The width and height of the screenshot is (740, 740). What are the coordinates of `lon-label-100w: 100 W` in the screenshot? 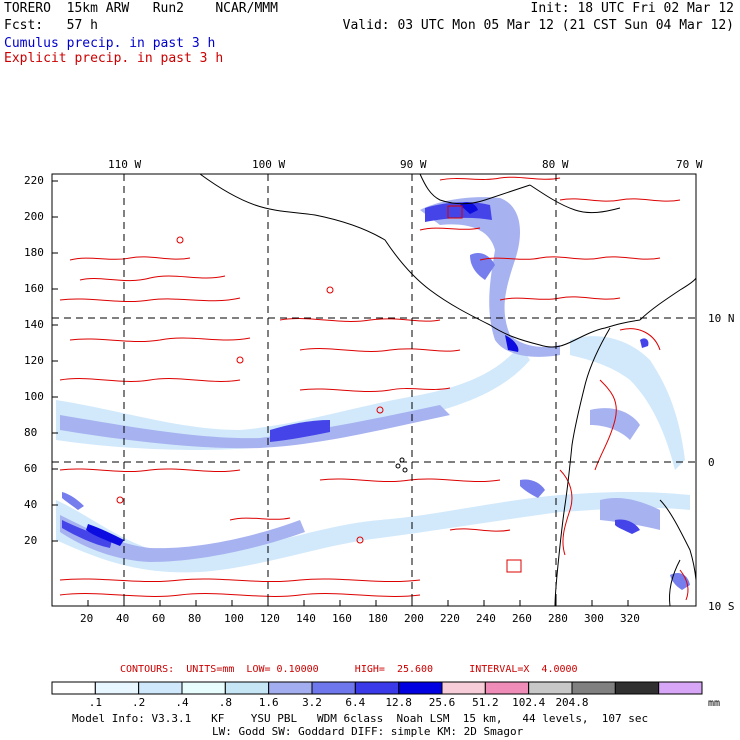 It's located at (269, 164).